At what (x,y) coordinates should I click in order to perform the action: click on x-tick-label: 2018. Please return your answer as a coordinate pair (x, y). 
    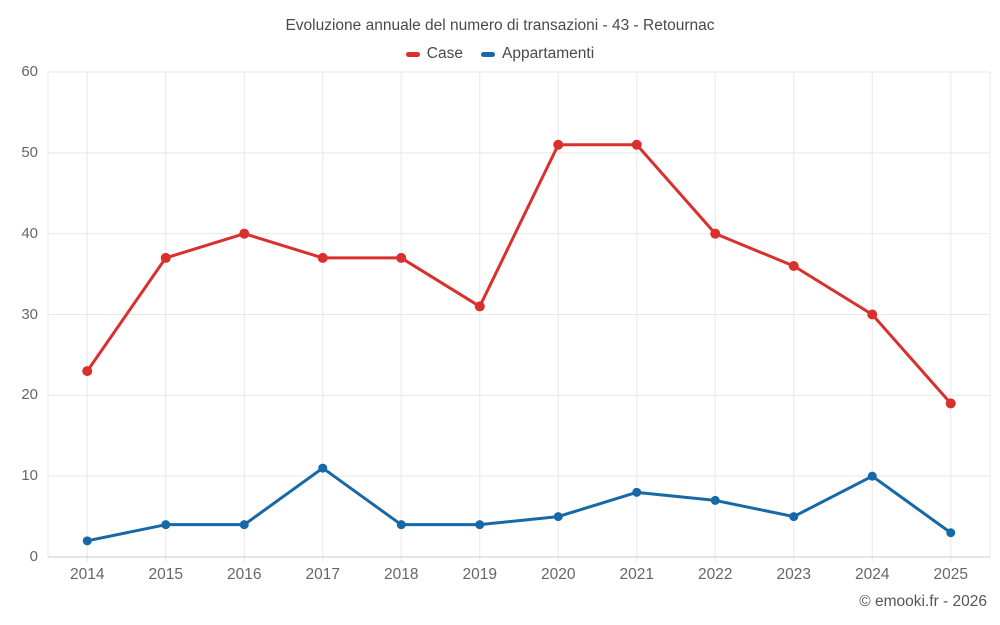
    Looking at the image, I should click on (401, 574).